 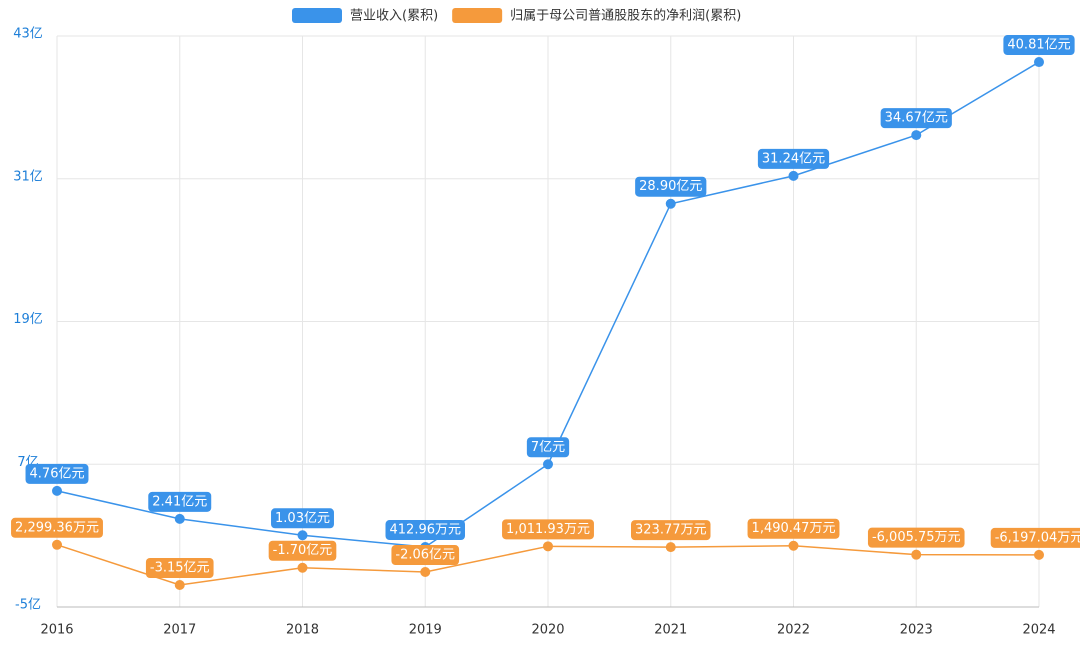 What do you see at coordinates (179, 630) in the screenshot?
I see `x-tick-label: 2017` at bounding box center [179, 630].